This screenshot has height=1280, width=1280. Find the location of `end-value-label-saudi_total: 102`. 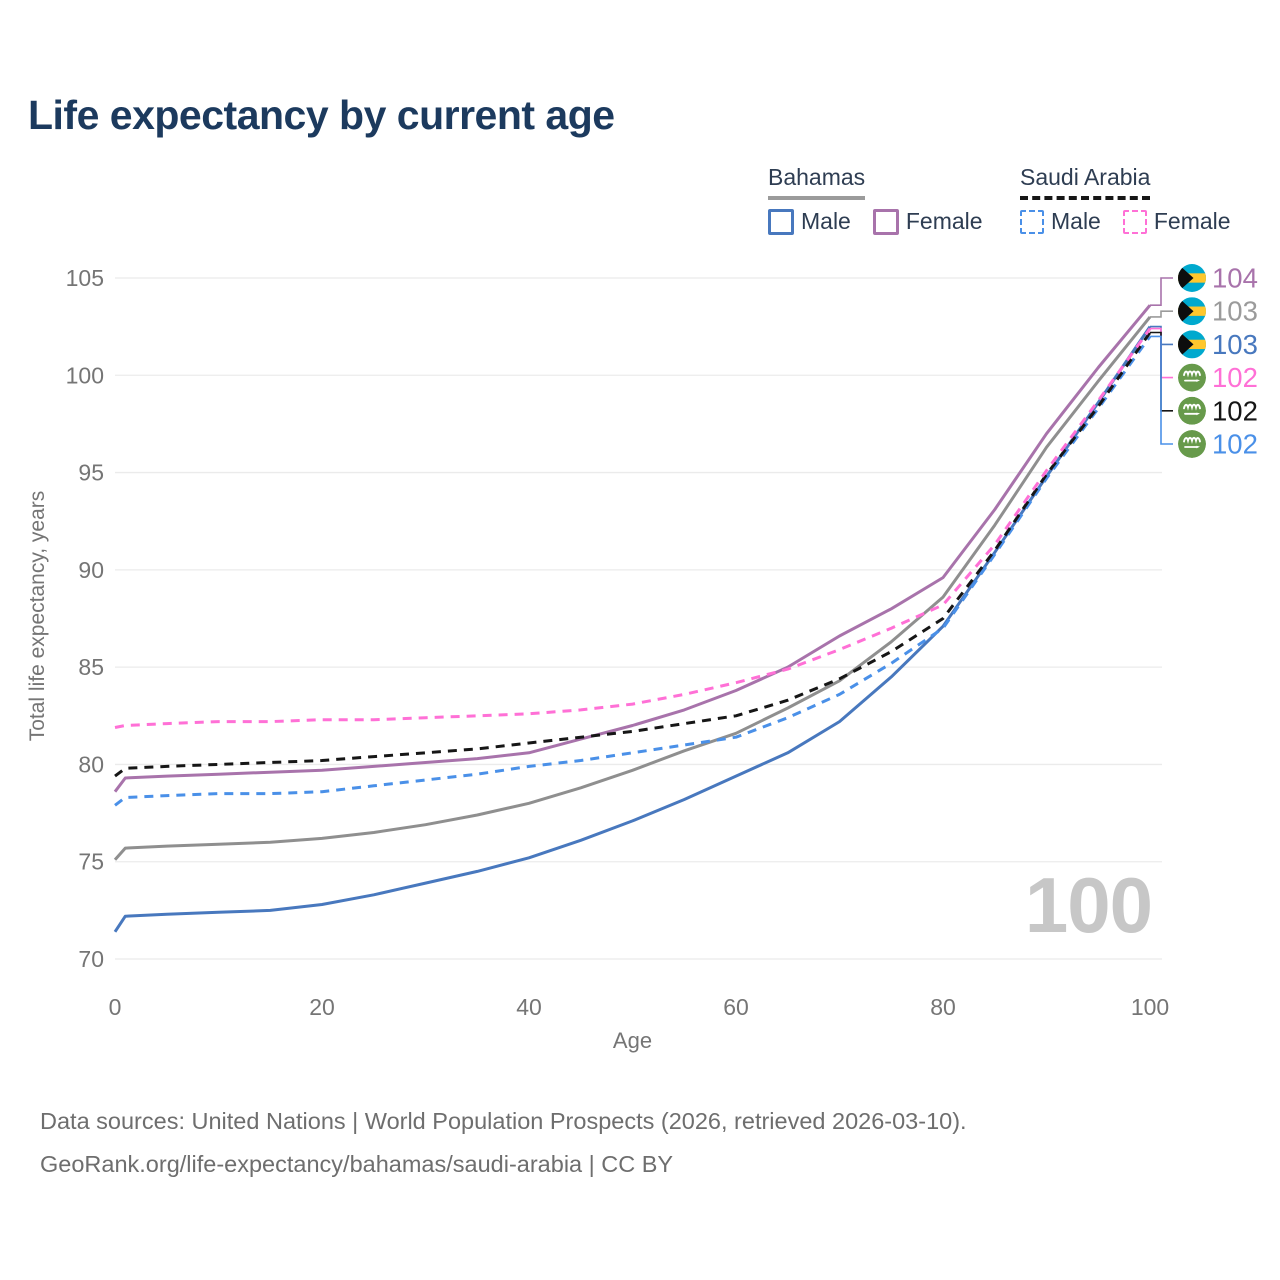

end-value-label-saudi_total: 102 is located at coordinates (1235, 410).